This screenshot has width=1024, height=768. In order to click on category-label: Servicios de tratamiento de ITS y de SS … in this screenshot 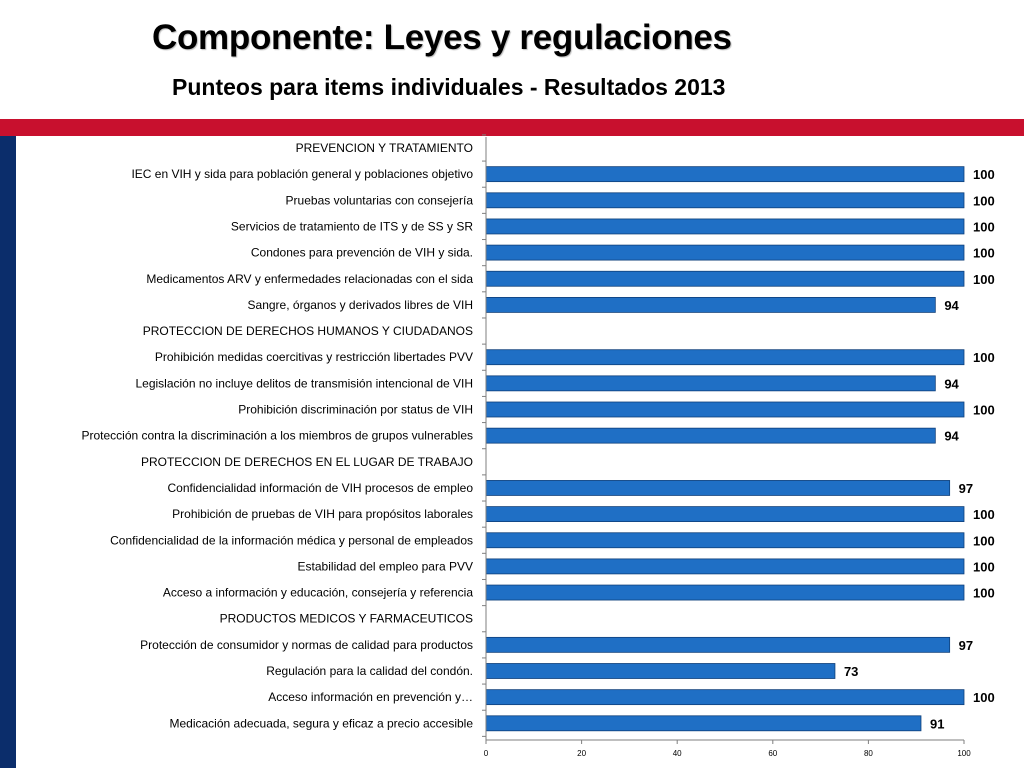, I will do `click(352, 226)`.